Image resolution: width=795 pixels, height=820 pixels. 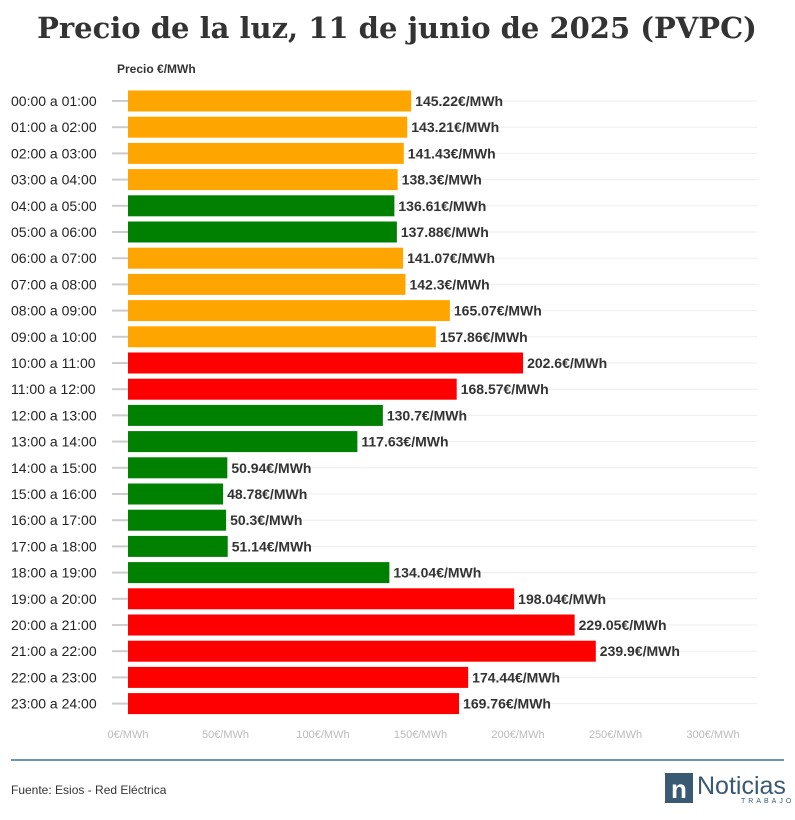 What do you see at coordinates (567, 363) in the screenshot?
I see `value-label: 202.6€/MWh` at bounding box center [567, 363].